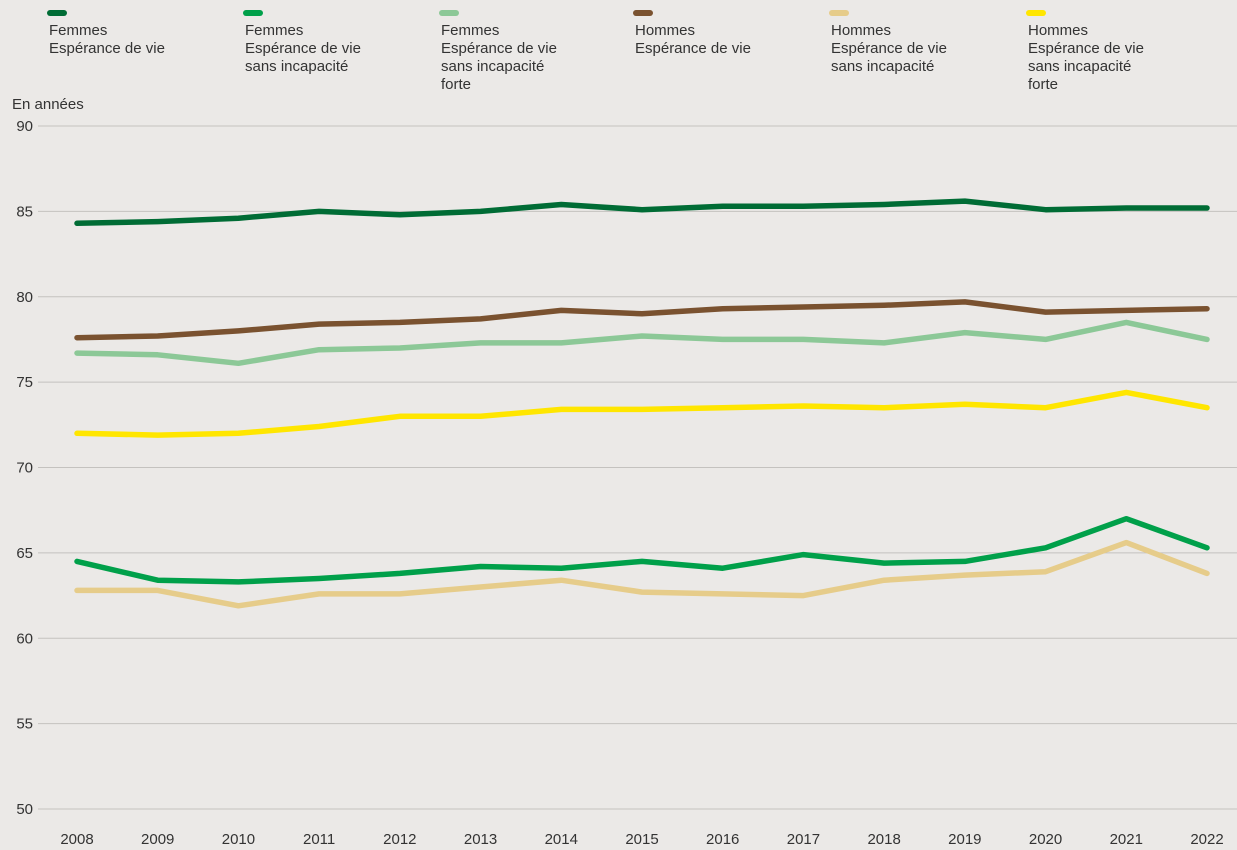  I want to click on x-tick-label: 2020, so click(1045, 839).